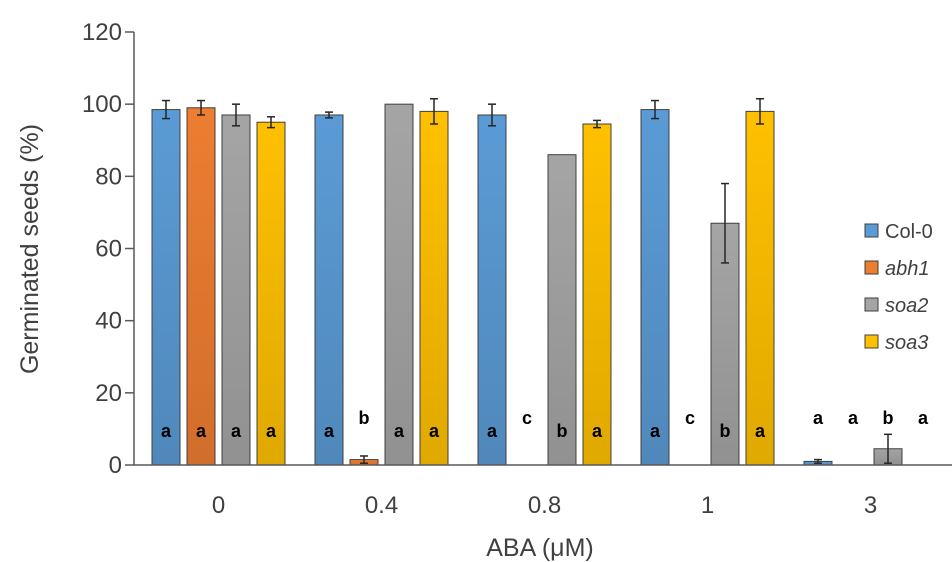  Describe the element at coordinates (108, 176) in the screenshot. I see `y-tick-label: 80` at that location.